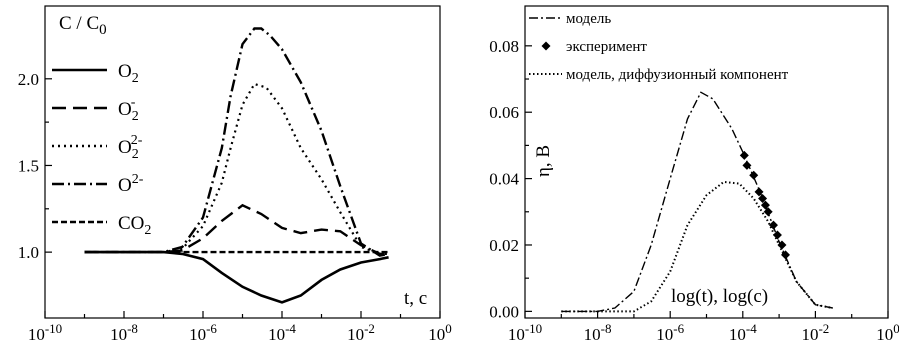 The height and width of the screenshot is (344, 899). Describe the element at coordinates (361, 332) in the screenshot. I see `left-x-tick-label: 10⁻²` at that location.